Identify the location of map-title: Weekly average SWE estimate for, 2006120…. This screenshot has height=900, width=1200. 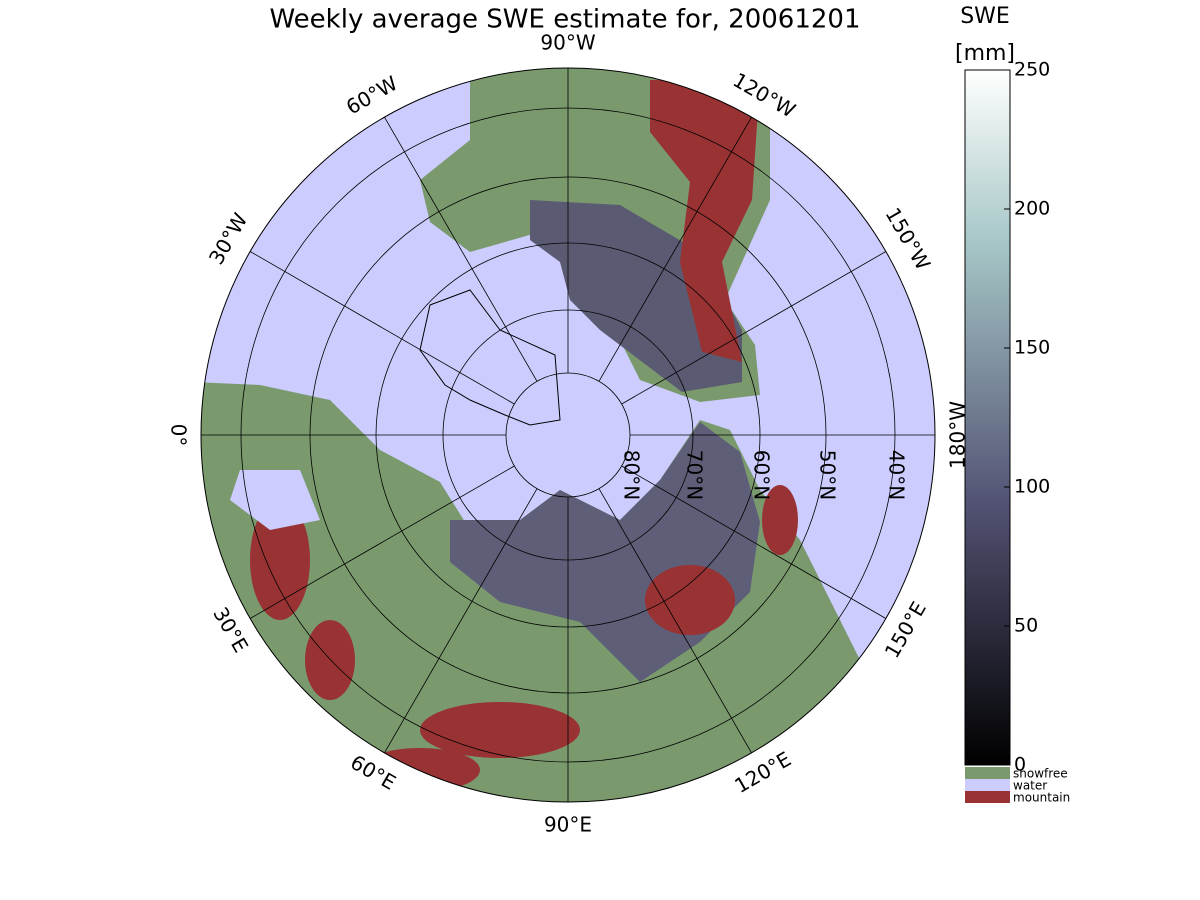
(564, 20).